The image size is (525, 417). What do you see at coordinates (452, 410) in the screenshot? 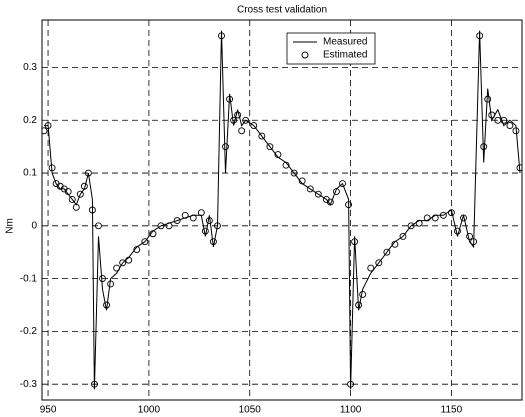
I see `x-tick-label: 1150` at bounding box center [452, 410].